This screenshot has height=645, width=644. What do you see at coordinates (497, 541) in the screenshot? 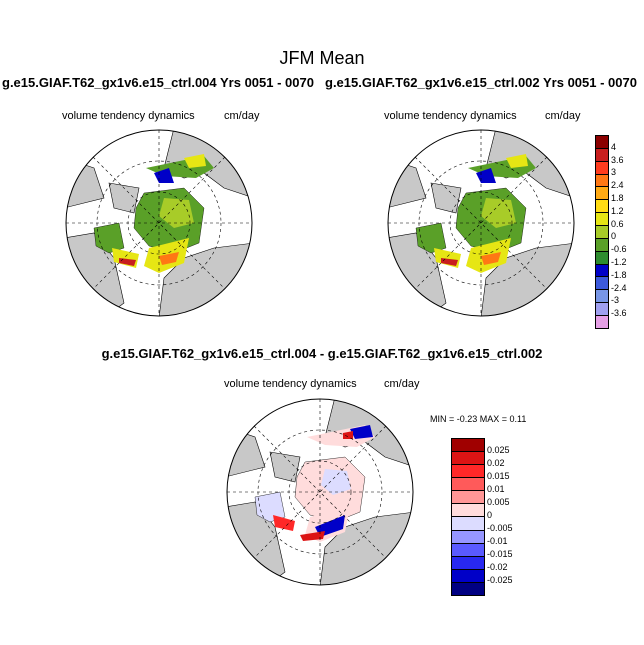
I see `difference-colorbar-tick-label: -0.01` at bounding box center [497, 541].